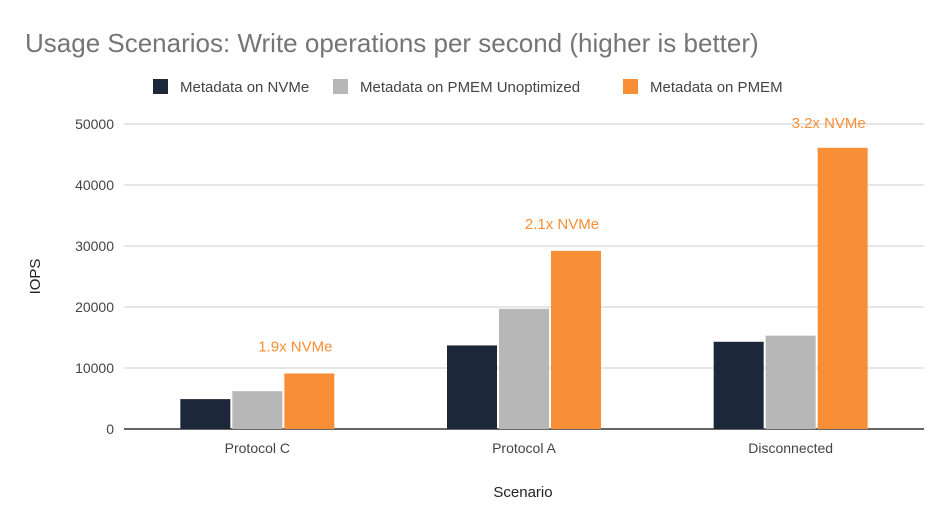  What do you see at coordinates (94, 276) in the screenshot?
I see `y-axis-ticks: 0 10000 20000 30000 40000 50000` at bounding box center [94, 276].